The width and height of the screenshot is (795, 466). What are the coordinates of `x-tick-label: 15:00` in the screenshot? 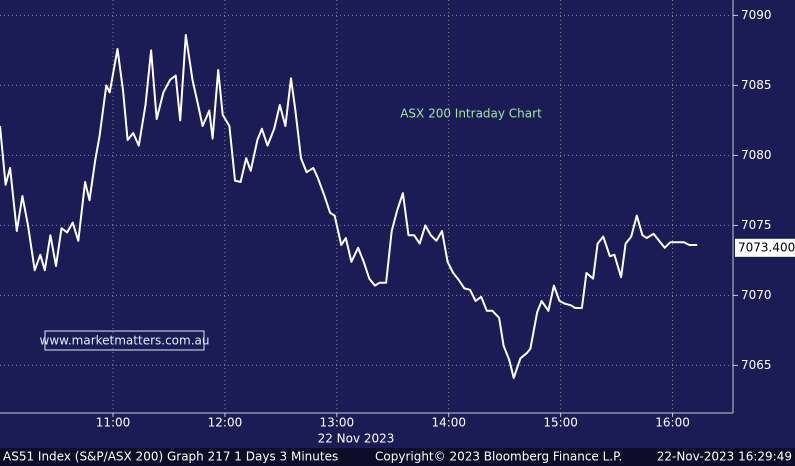 It's located at (560, 423).